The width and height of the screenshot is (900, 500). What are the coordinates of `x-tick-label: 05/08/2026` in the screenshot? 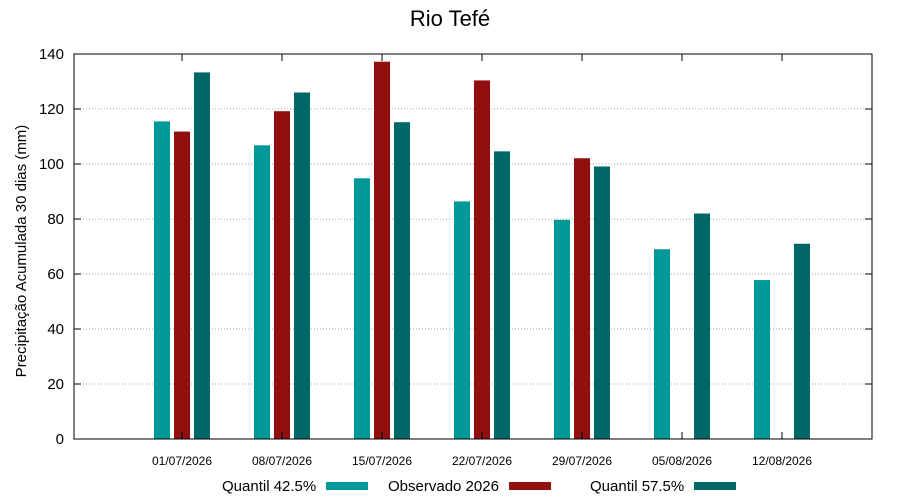 It's located at (682, 461).